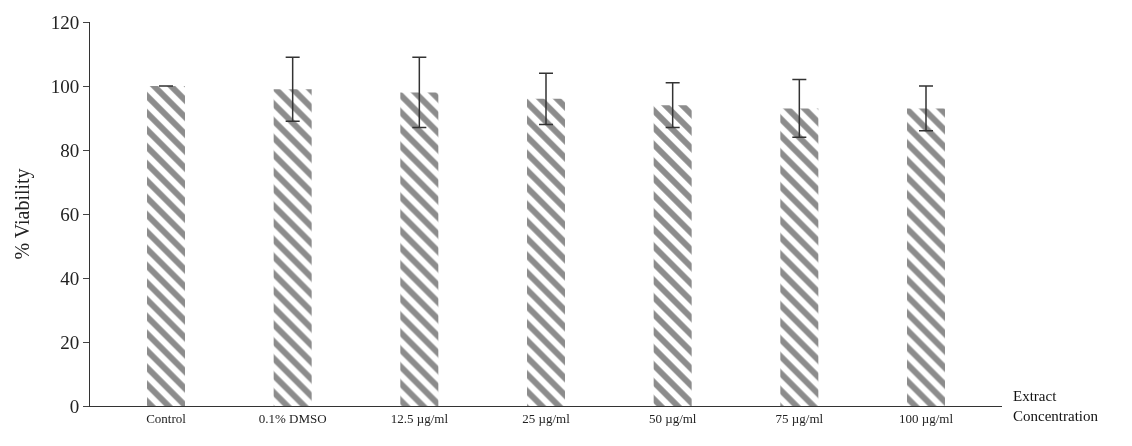  Describe the element at coordinates (70, 342) in the screenshot. I see `y-tick-label: 20` at that location.